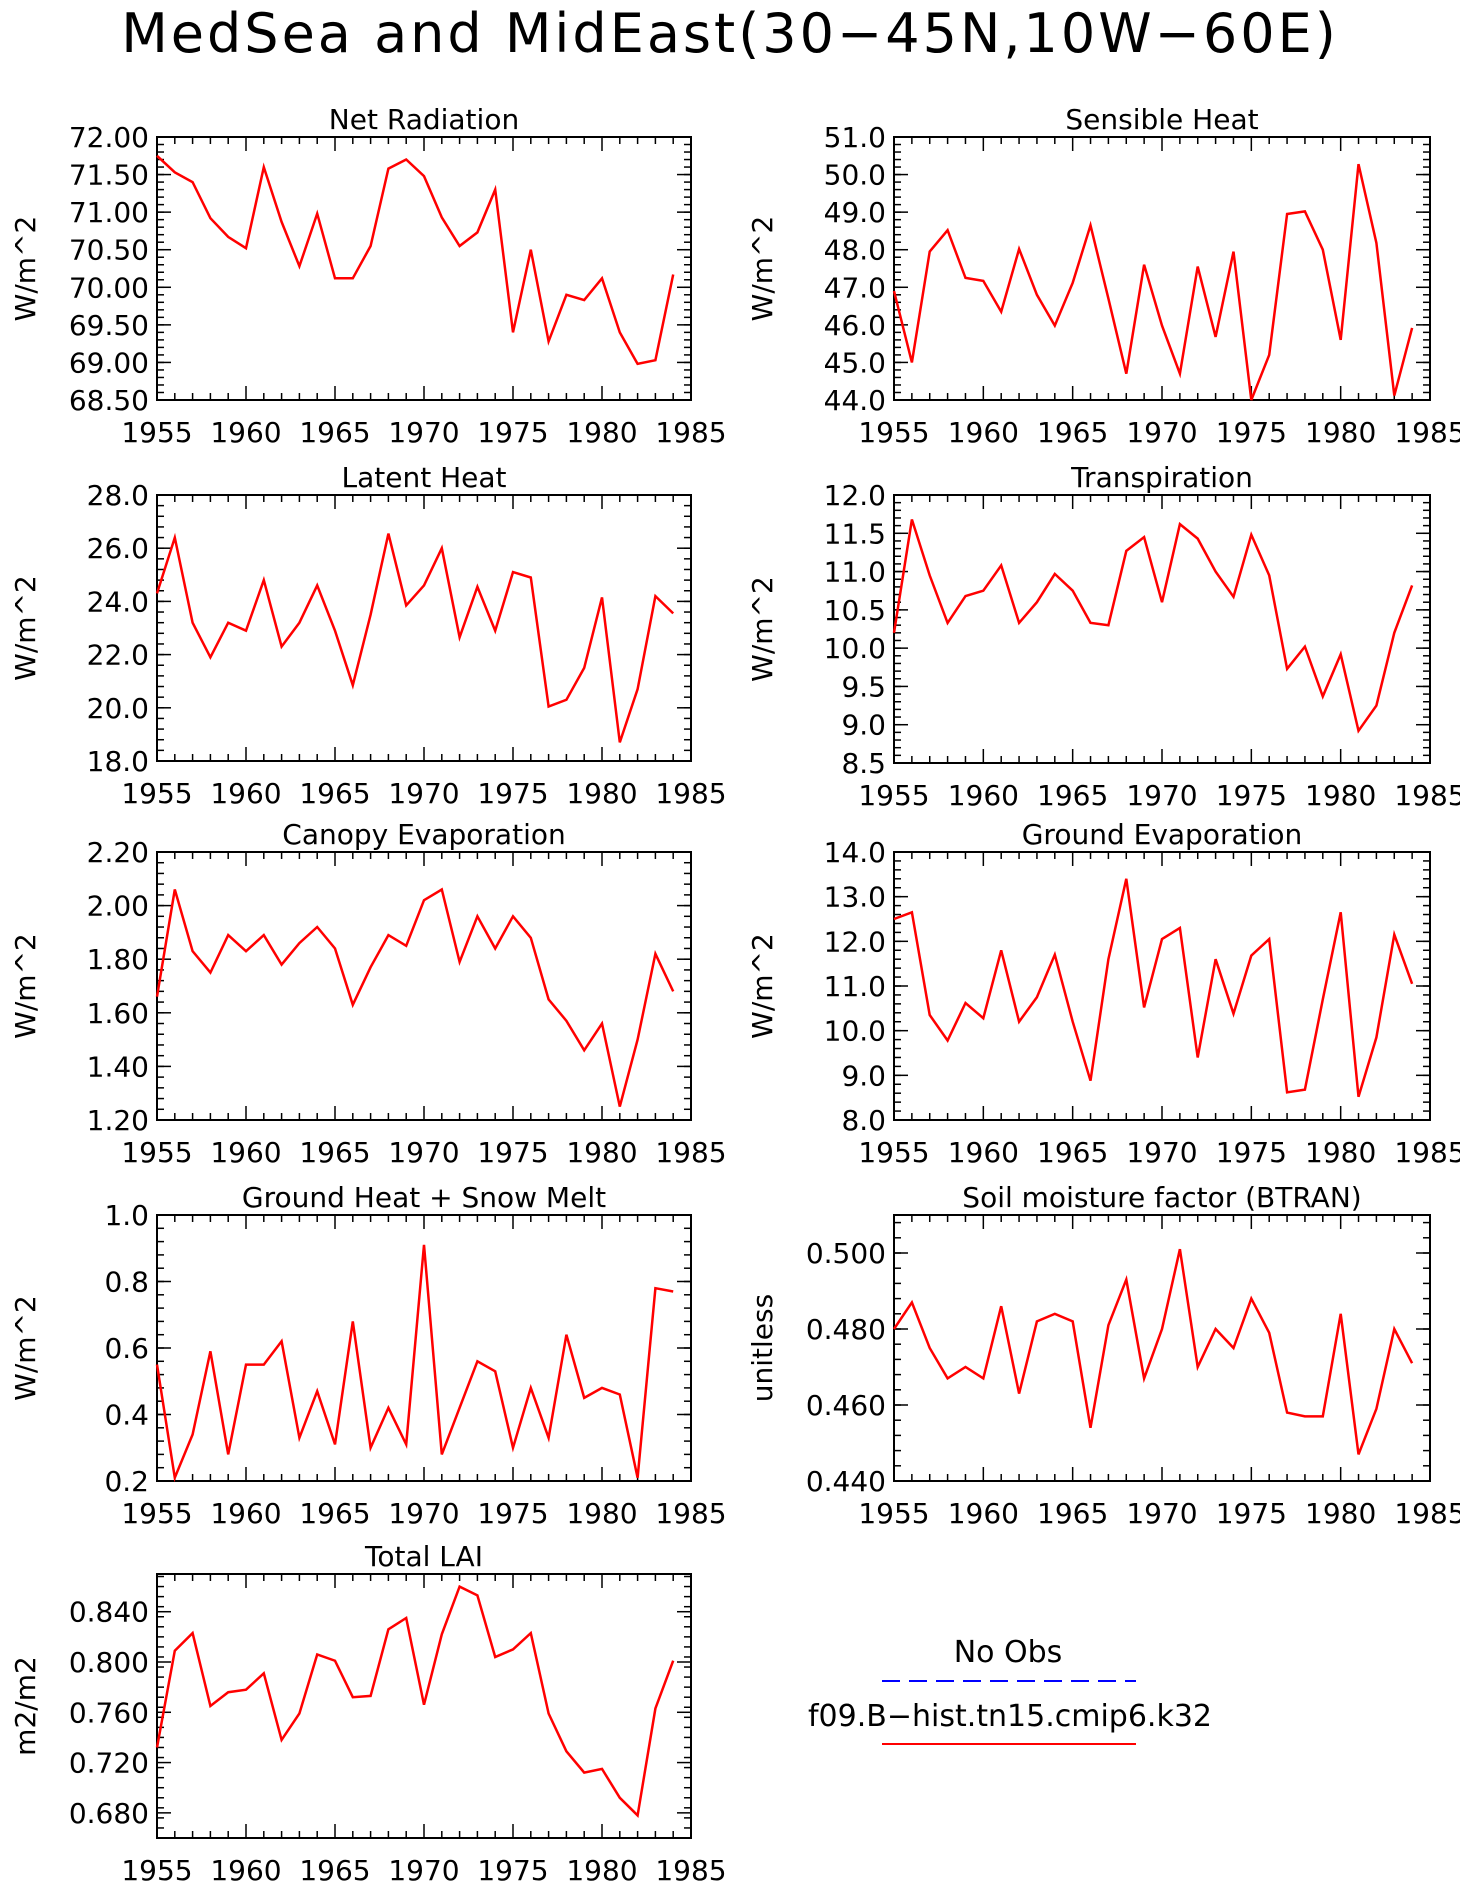 This screenshot has width=1460, height=1893. I want to click on y-tick-label: 1.0, so click(126, 1215).